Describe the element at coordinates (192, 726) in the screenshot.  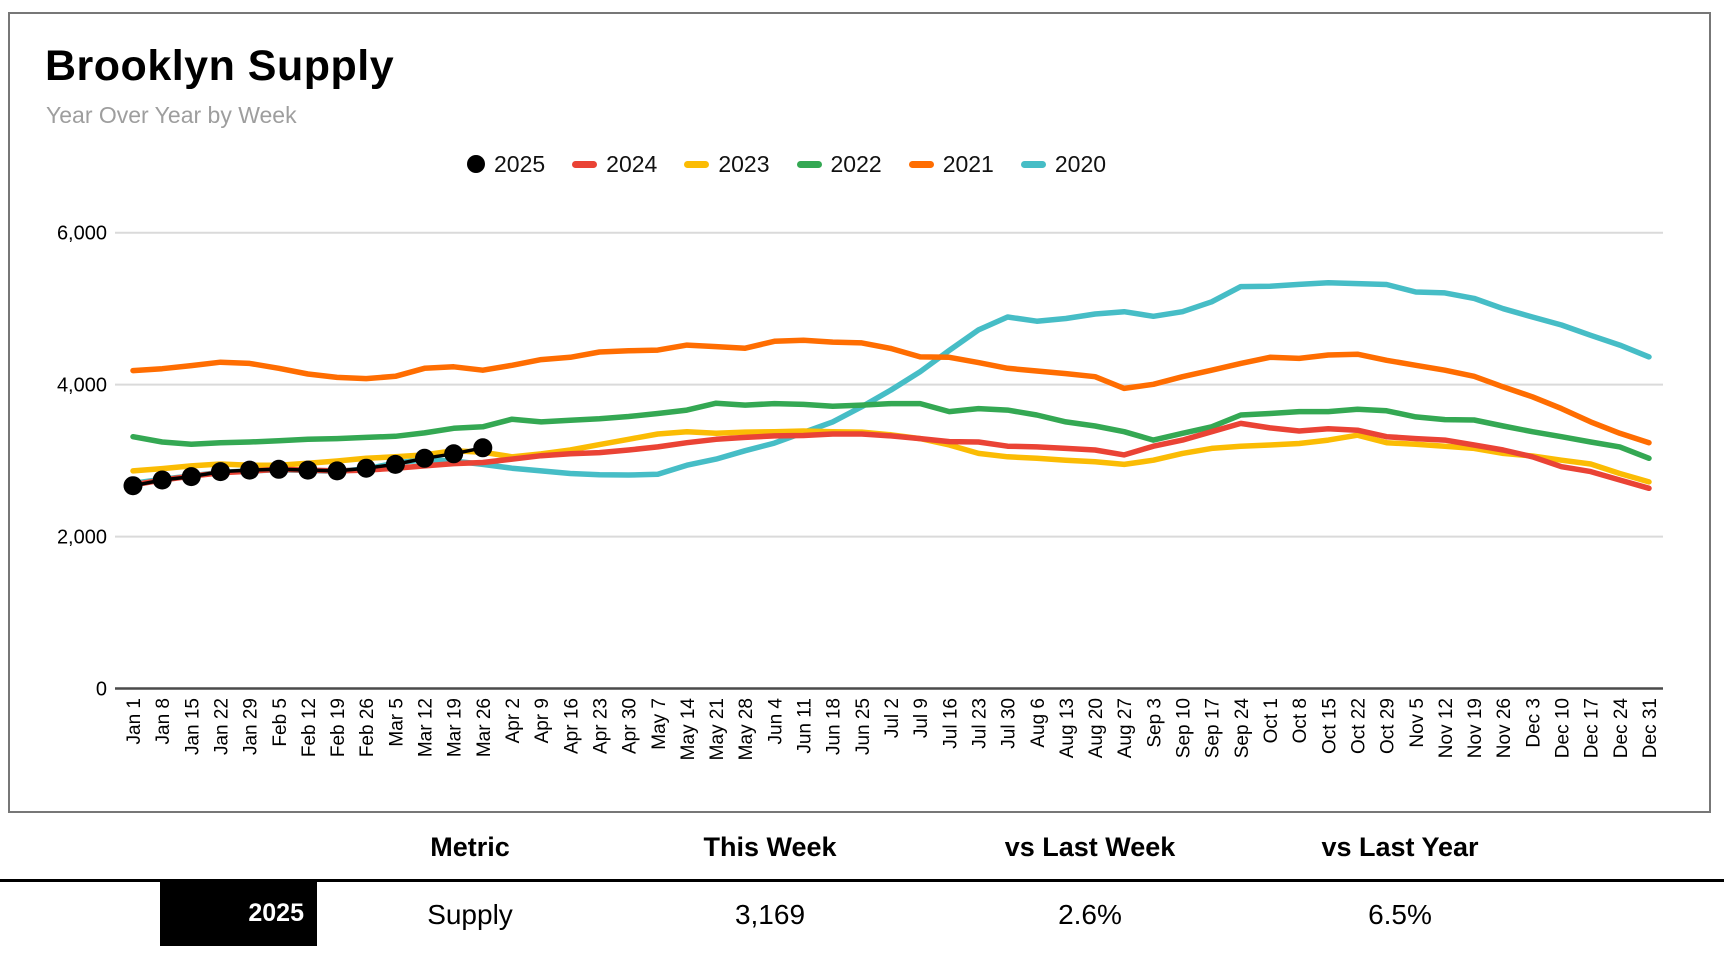
I see `x-axis-label: Jan 15` at that location.